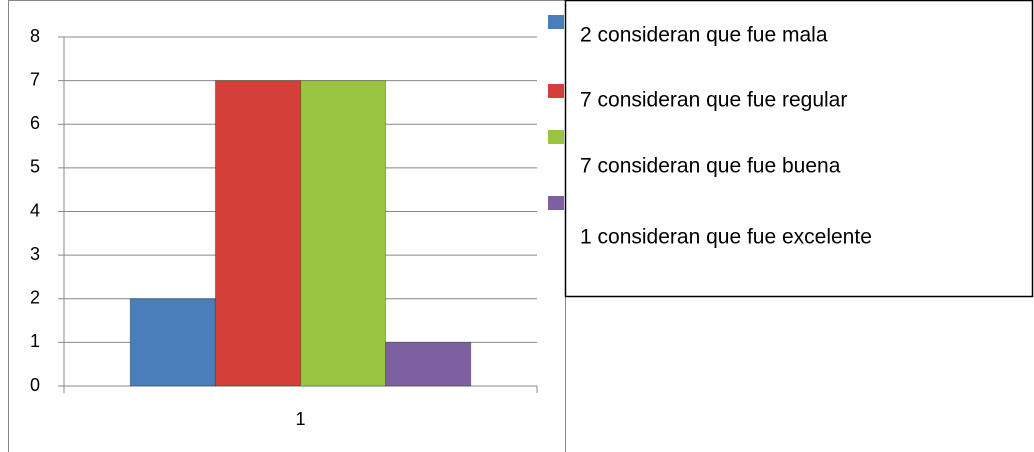 Image resolution: width=1034 pixels, height=452 pixels. Describe the element at coordinates (35, 298) in the screenshot. I see `y-tick-label: 2` at that location.